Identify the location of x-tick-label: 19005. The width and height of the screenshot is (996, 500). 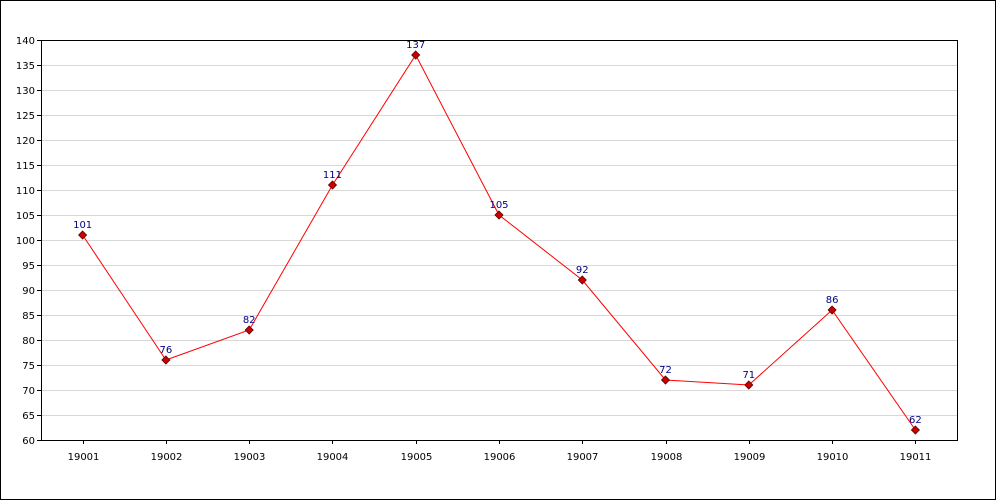
(417, 457).